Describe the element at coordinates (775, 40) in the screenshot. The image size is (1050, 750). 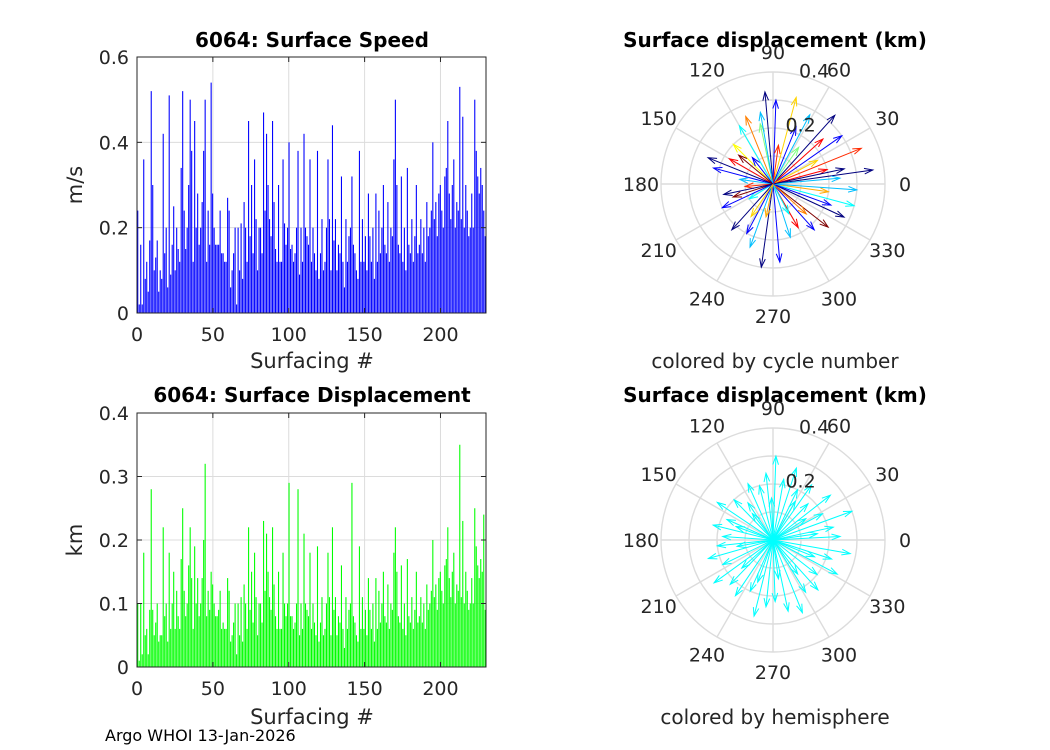
I see `polar-cycle-title: Surface displacement (km)` at that location.